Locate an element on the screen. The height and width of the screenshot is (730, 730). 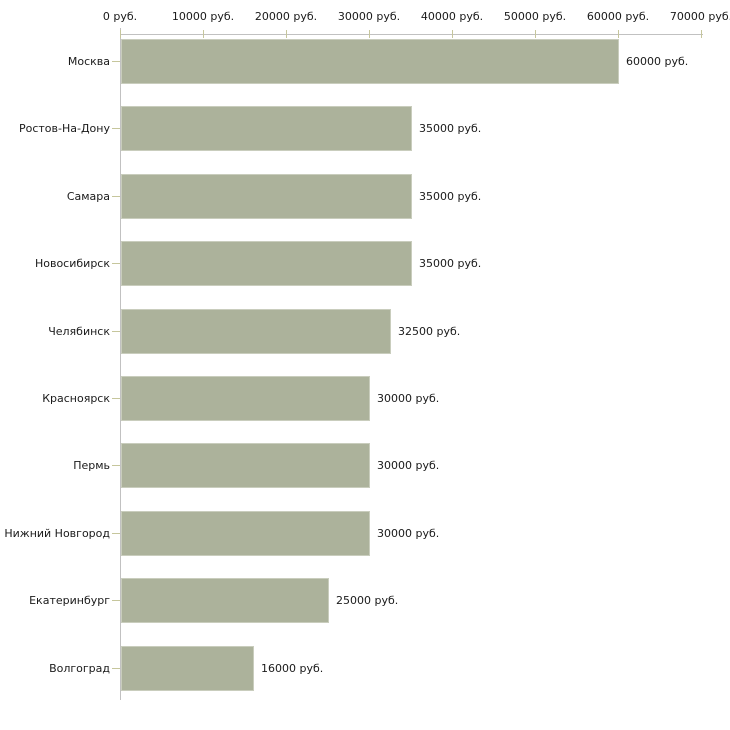
x-tick-label: 0 руб. is located at coordinates (120, 16).